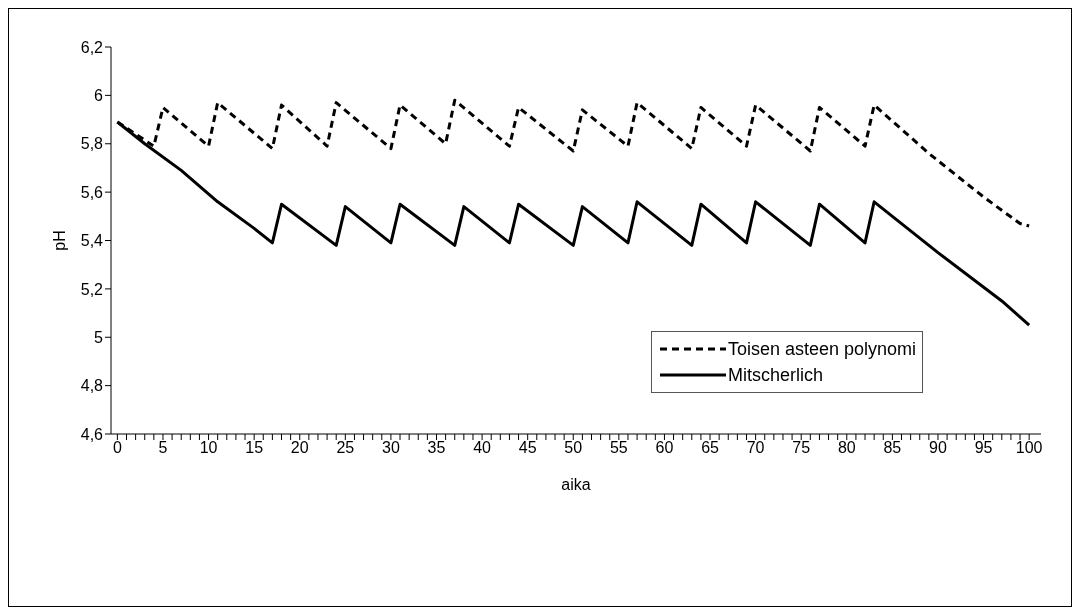 This screenshot has width=1080, height=615. Describe the element at coordinates (92, 241) in the screenshot. I see `y-tick-label: 5,4` at that location.